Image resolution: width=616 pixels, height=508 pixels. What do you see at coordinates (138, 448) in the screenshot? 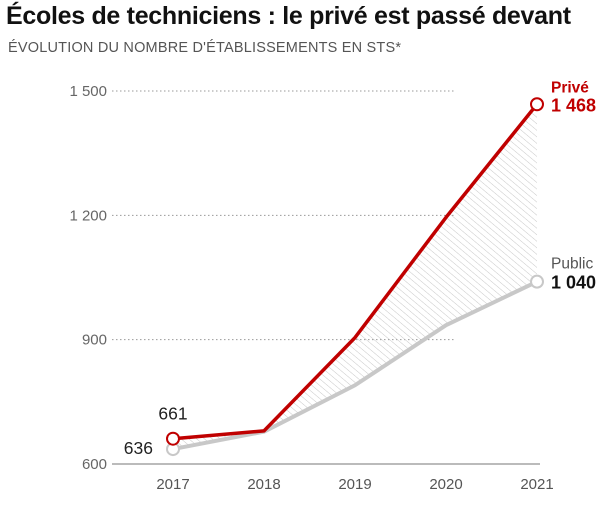
I see `public-start-label: 636` at bounding box center [138, 448].